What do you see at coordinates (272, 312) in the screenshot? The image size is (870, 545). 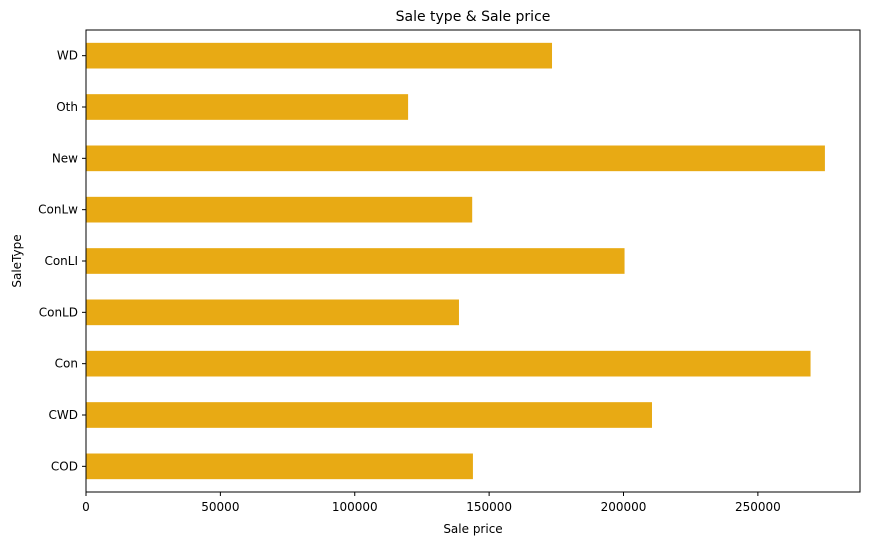 I see `bar-conld` at bounding box center [272, 312].